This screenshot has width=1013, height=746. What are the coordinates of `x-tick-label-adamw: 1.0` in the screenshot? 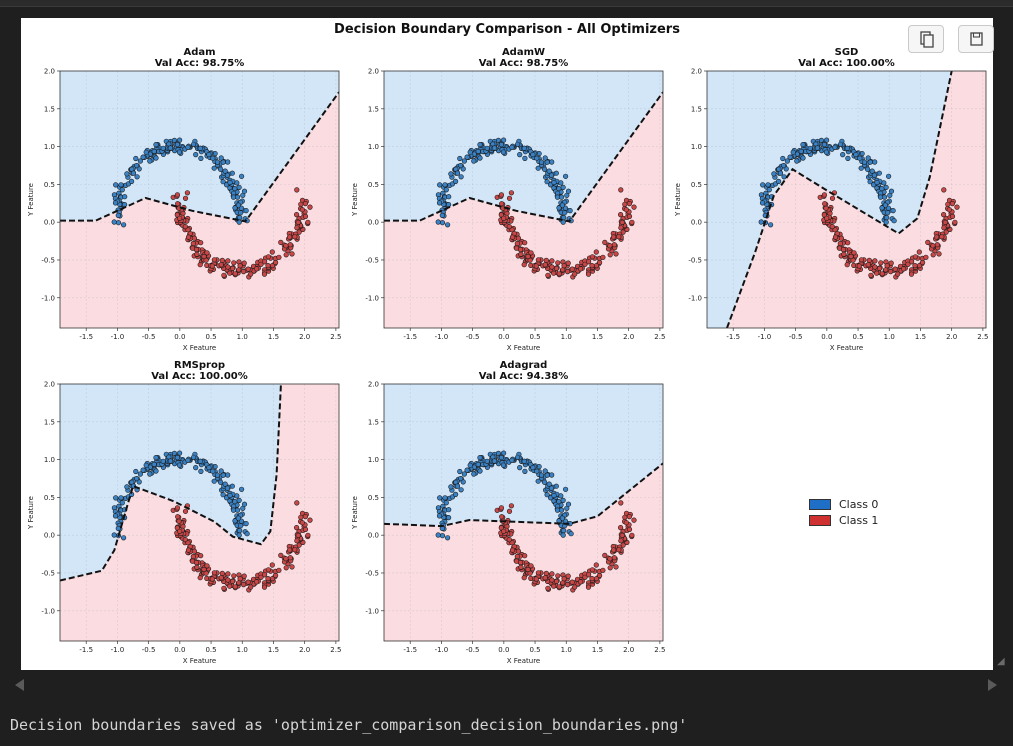 It's located at (566, 337).